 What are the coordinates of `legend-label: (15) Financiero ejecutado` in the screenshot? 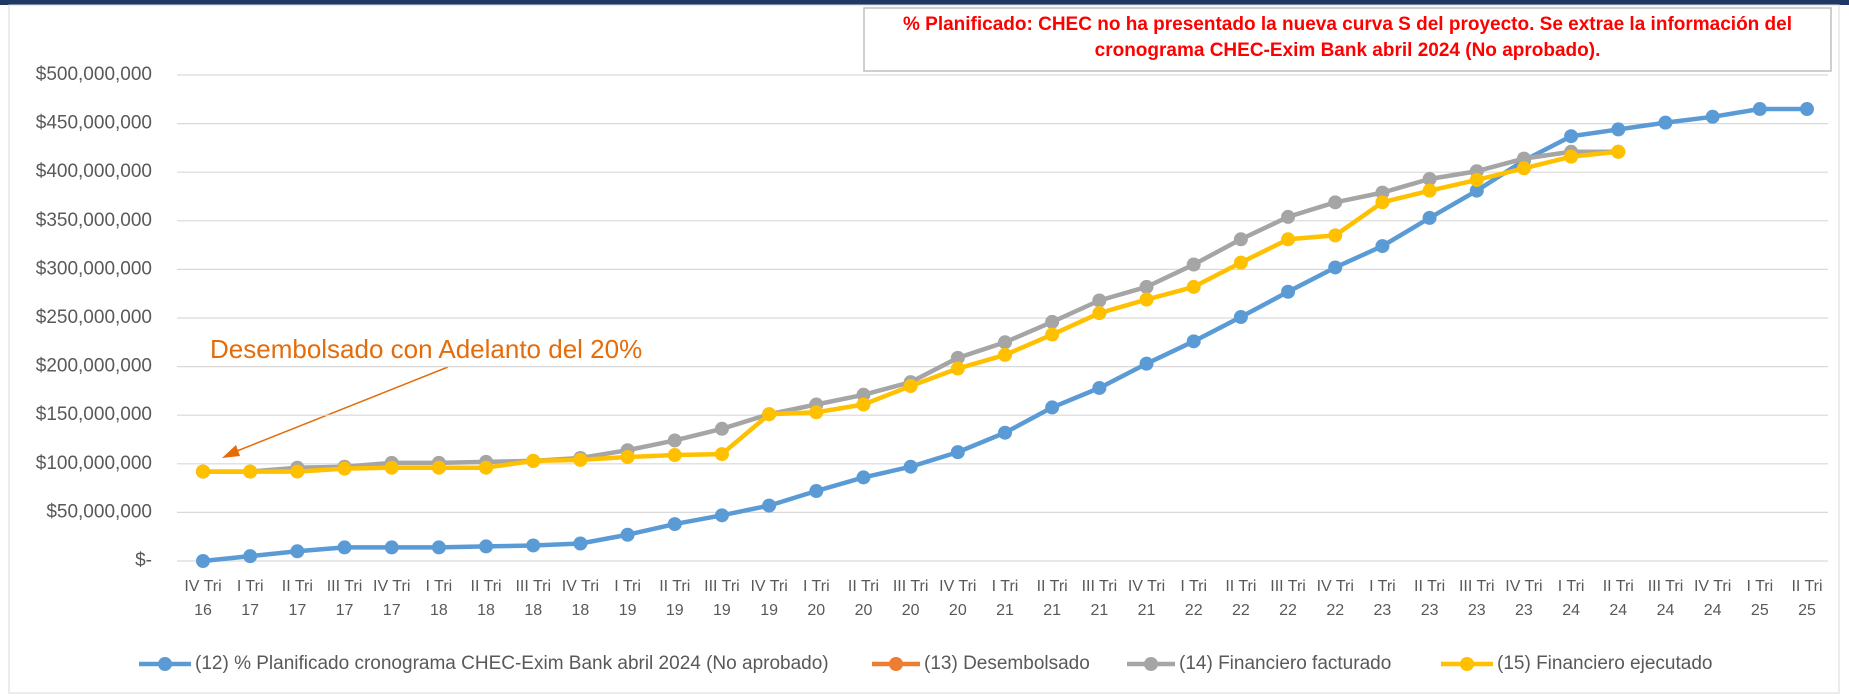 It's located at (1604, 663).